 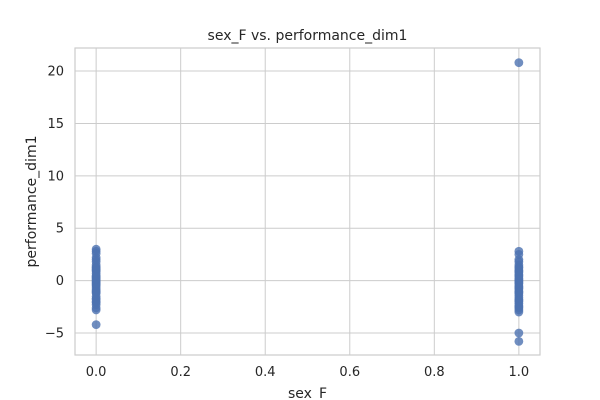 What do you see at coordinates (308, 36) in the screenshot?
I see `chart-title: sex_F vs. performance_dim1` at bounding box center [308, 36].